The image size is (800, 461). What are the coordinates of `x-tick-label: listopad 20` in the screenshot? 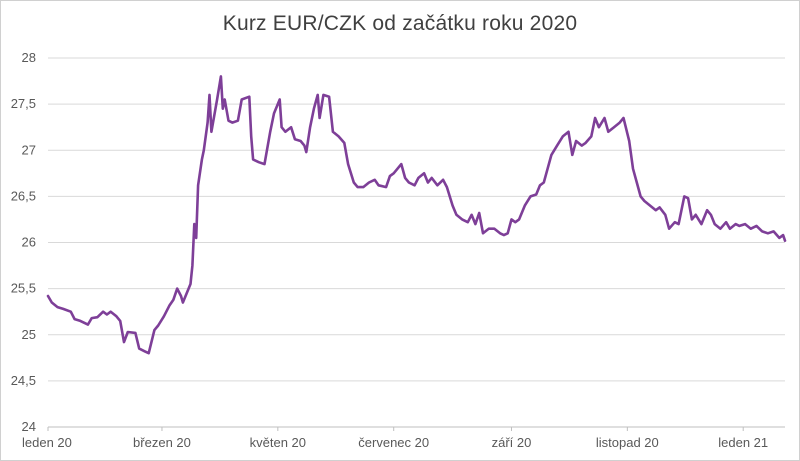 It's located at (627, 442).